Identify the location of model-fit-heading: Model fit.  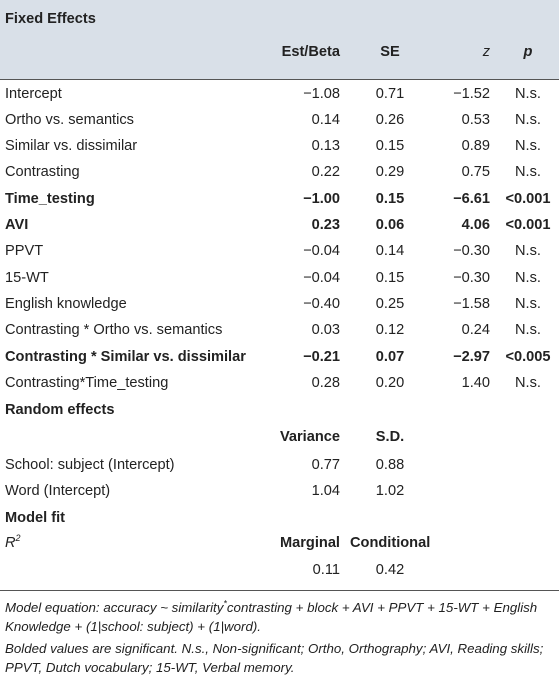
(35, 518).